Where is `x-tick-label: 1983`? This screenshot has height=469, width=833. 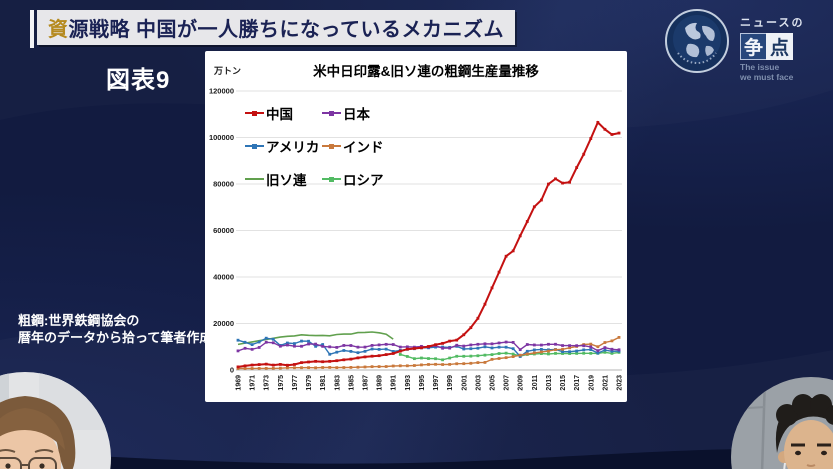 x-tick-label: 1983 is located at coordinates (337, 383).